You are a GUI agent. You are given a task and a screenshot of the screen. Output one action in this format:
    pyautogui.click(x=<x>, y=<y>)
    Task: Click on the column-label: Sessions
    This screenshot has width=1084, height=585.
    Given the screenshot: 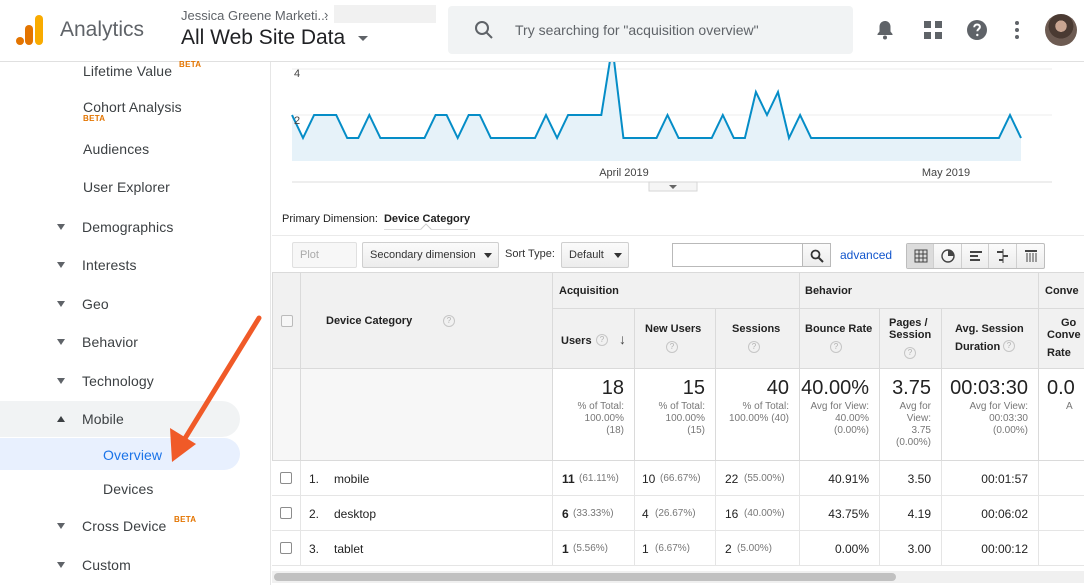 What is the action you would take?
    pyautogui.click(x=756, y=329)
    